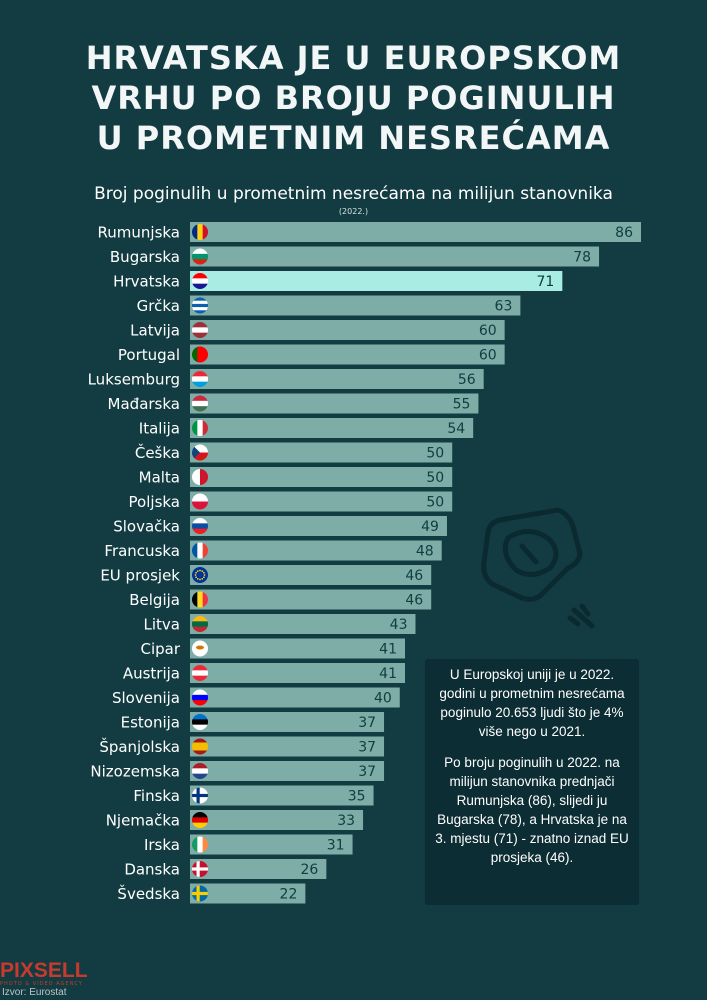  What do you see at coordinates (200, 869) in the screenshot?
I see `flag-icon-dk` at bounding box center [200, 869].